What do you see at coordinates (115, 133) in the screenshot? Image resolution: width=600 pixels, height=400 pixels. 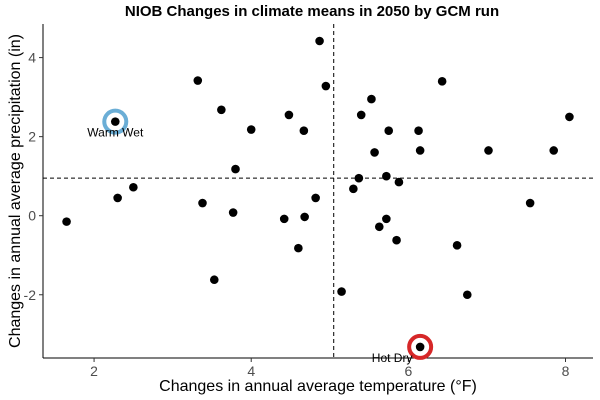 I see `annotation-label: Warm Wet` at bounding box center [115, 133].